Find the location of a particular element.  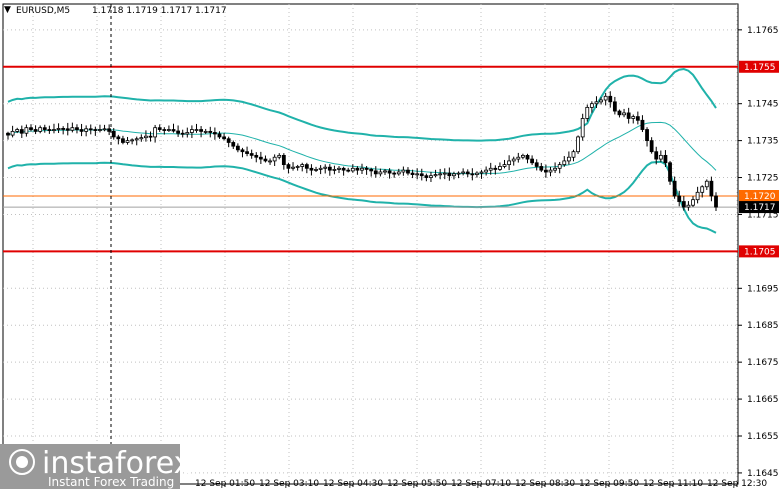

time-tick-label: 12 Sep 04:30 is located at coordinates (353, 484).